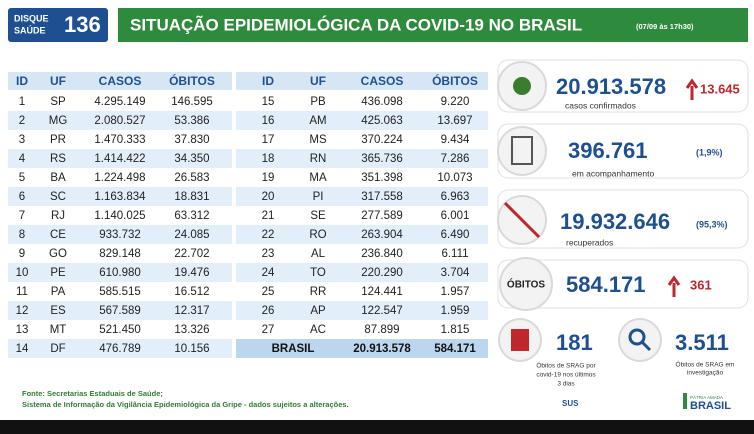 This screenshot has height=434, width=754. I want to click on cell: 13, so click(22, 330).